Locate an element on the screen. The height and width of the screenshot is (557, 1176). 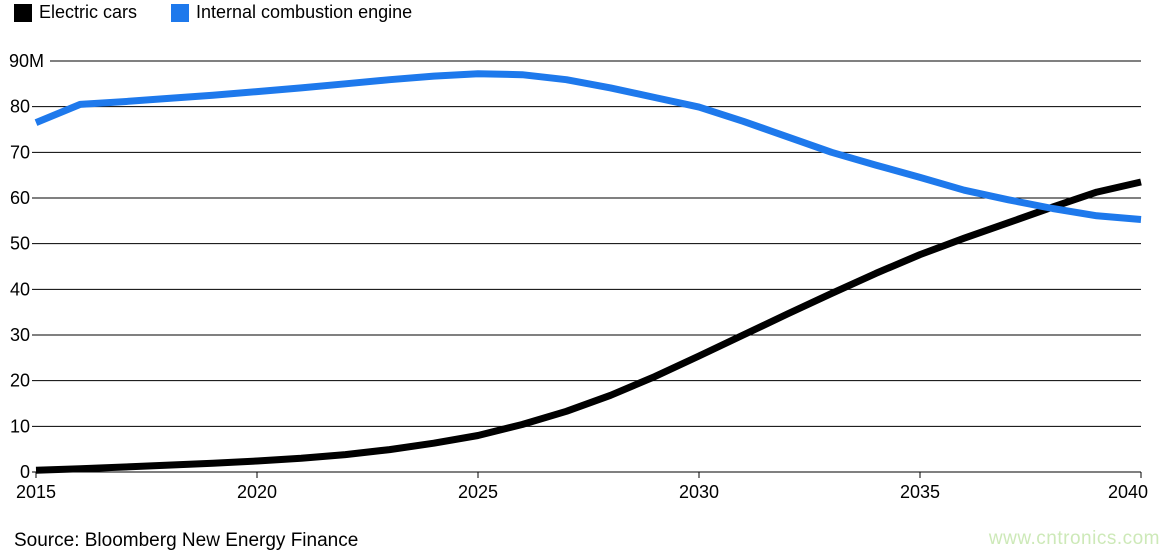
x-axis-label-2030: 2030 is located at coordinates (699, 492).